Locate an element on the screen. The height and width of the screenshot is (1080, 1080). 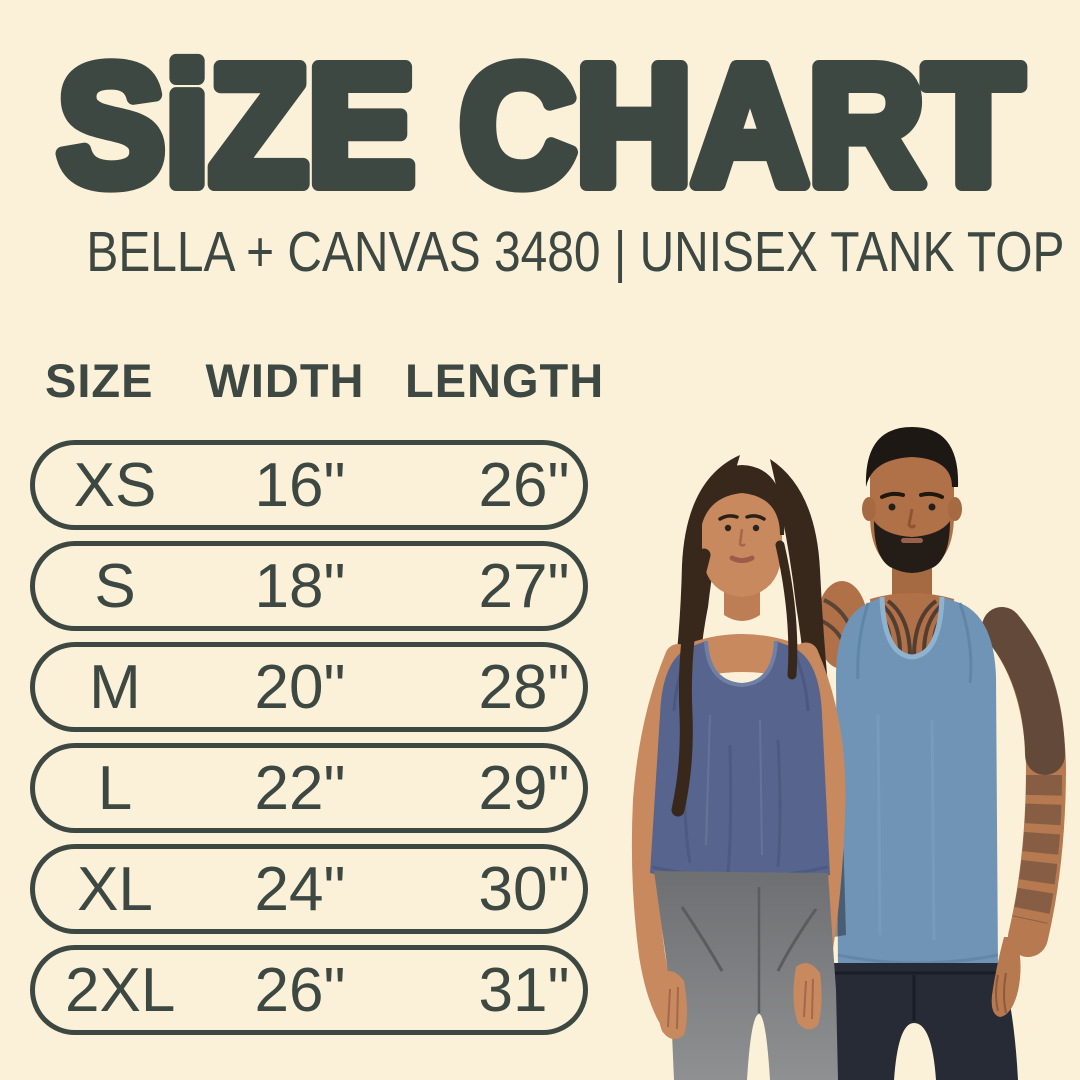
table-header-row: SIZE WIDTH LENGTH is located at coordinates (317, 380).